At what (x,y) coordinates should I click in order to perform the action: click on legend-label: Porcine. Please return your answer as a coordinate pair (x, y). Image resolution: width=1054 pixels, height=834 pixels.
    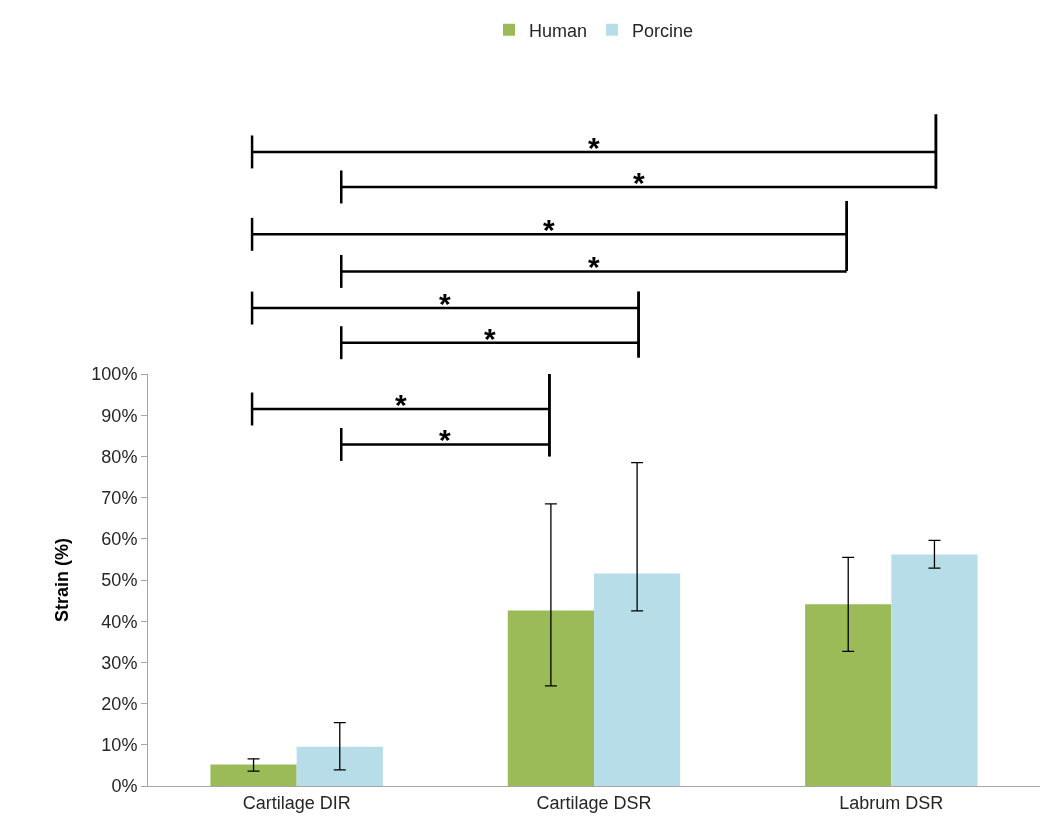
    Looking at the image, I should click on (663, 30).